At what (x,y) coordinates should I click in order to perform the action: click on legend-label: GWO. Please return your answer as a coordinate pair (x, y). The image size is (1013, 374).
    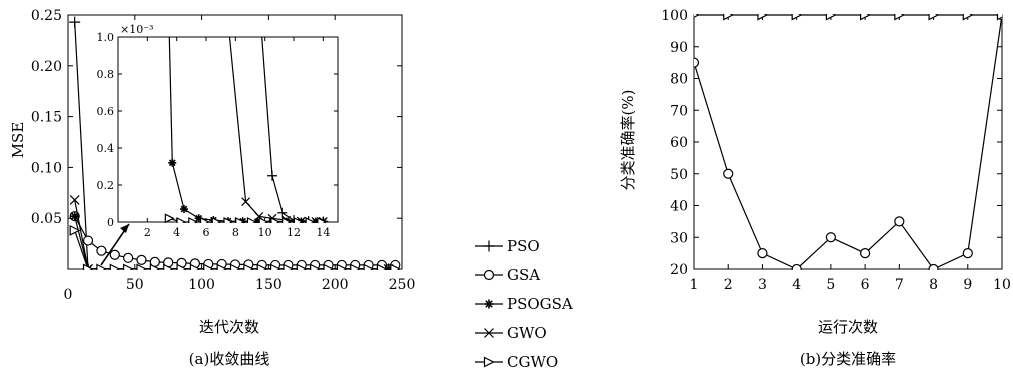
    Looking at the image, I should click on (527, 333).